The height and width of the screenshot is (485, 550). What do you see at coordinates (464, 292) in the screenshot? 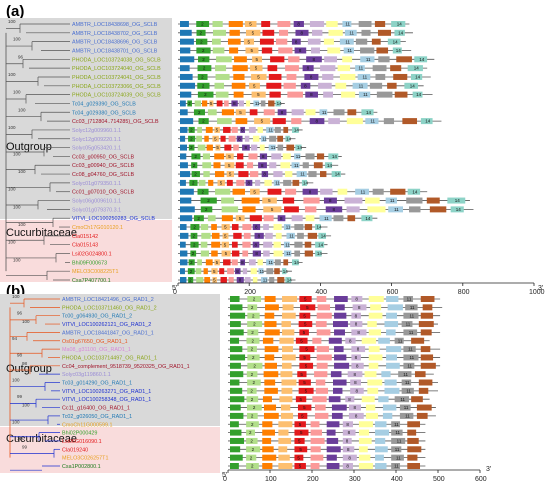
I see `axis-tick-label: 800` at bounding box center [464, 292].